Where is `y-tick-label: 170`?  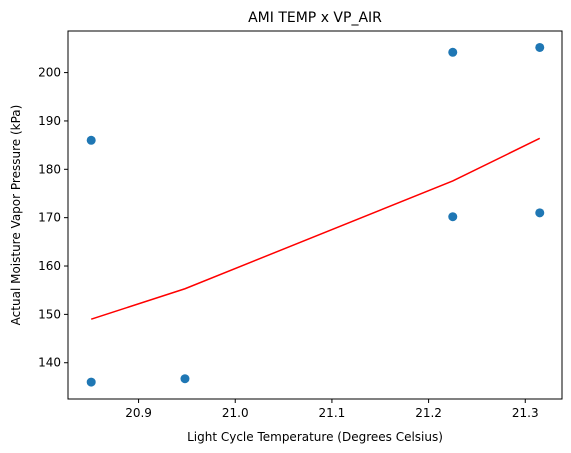 y-tick-label: 170 is located at coordinates (49, 218).